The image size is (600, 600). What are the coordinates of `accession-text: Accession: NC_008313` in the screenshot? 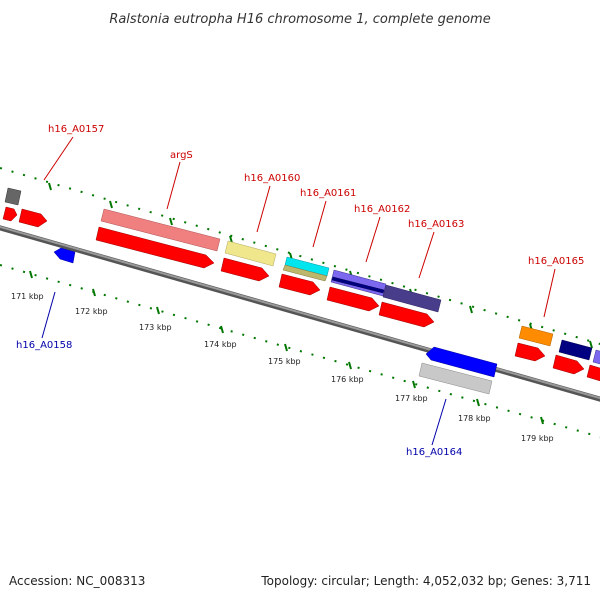 It's located at (77, 581).